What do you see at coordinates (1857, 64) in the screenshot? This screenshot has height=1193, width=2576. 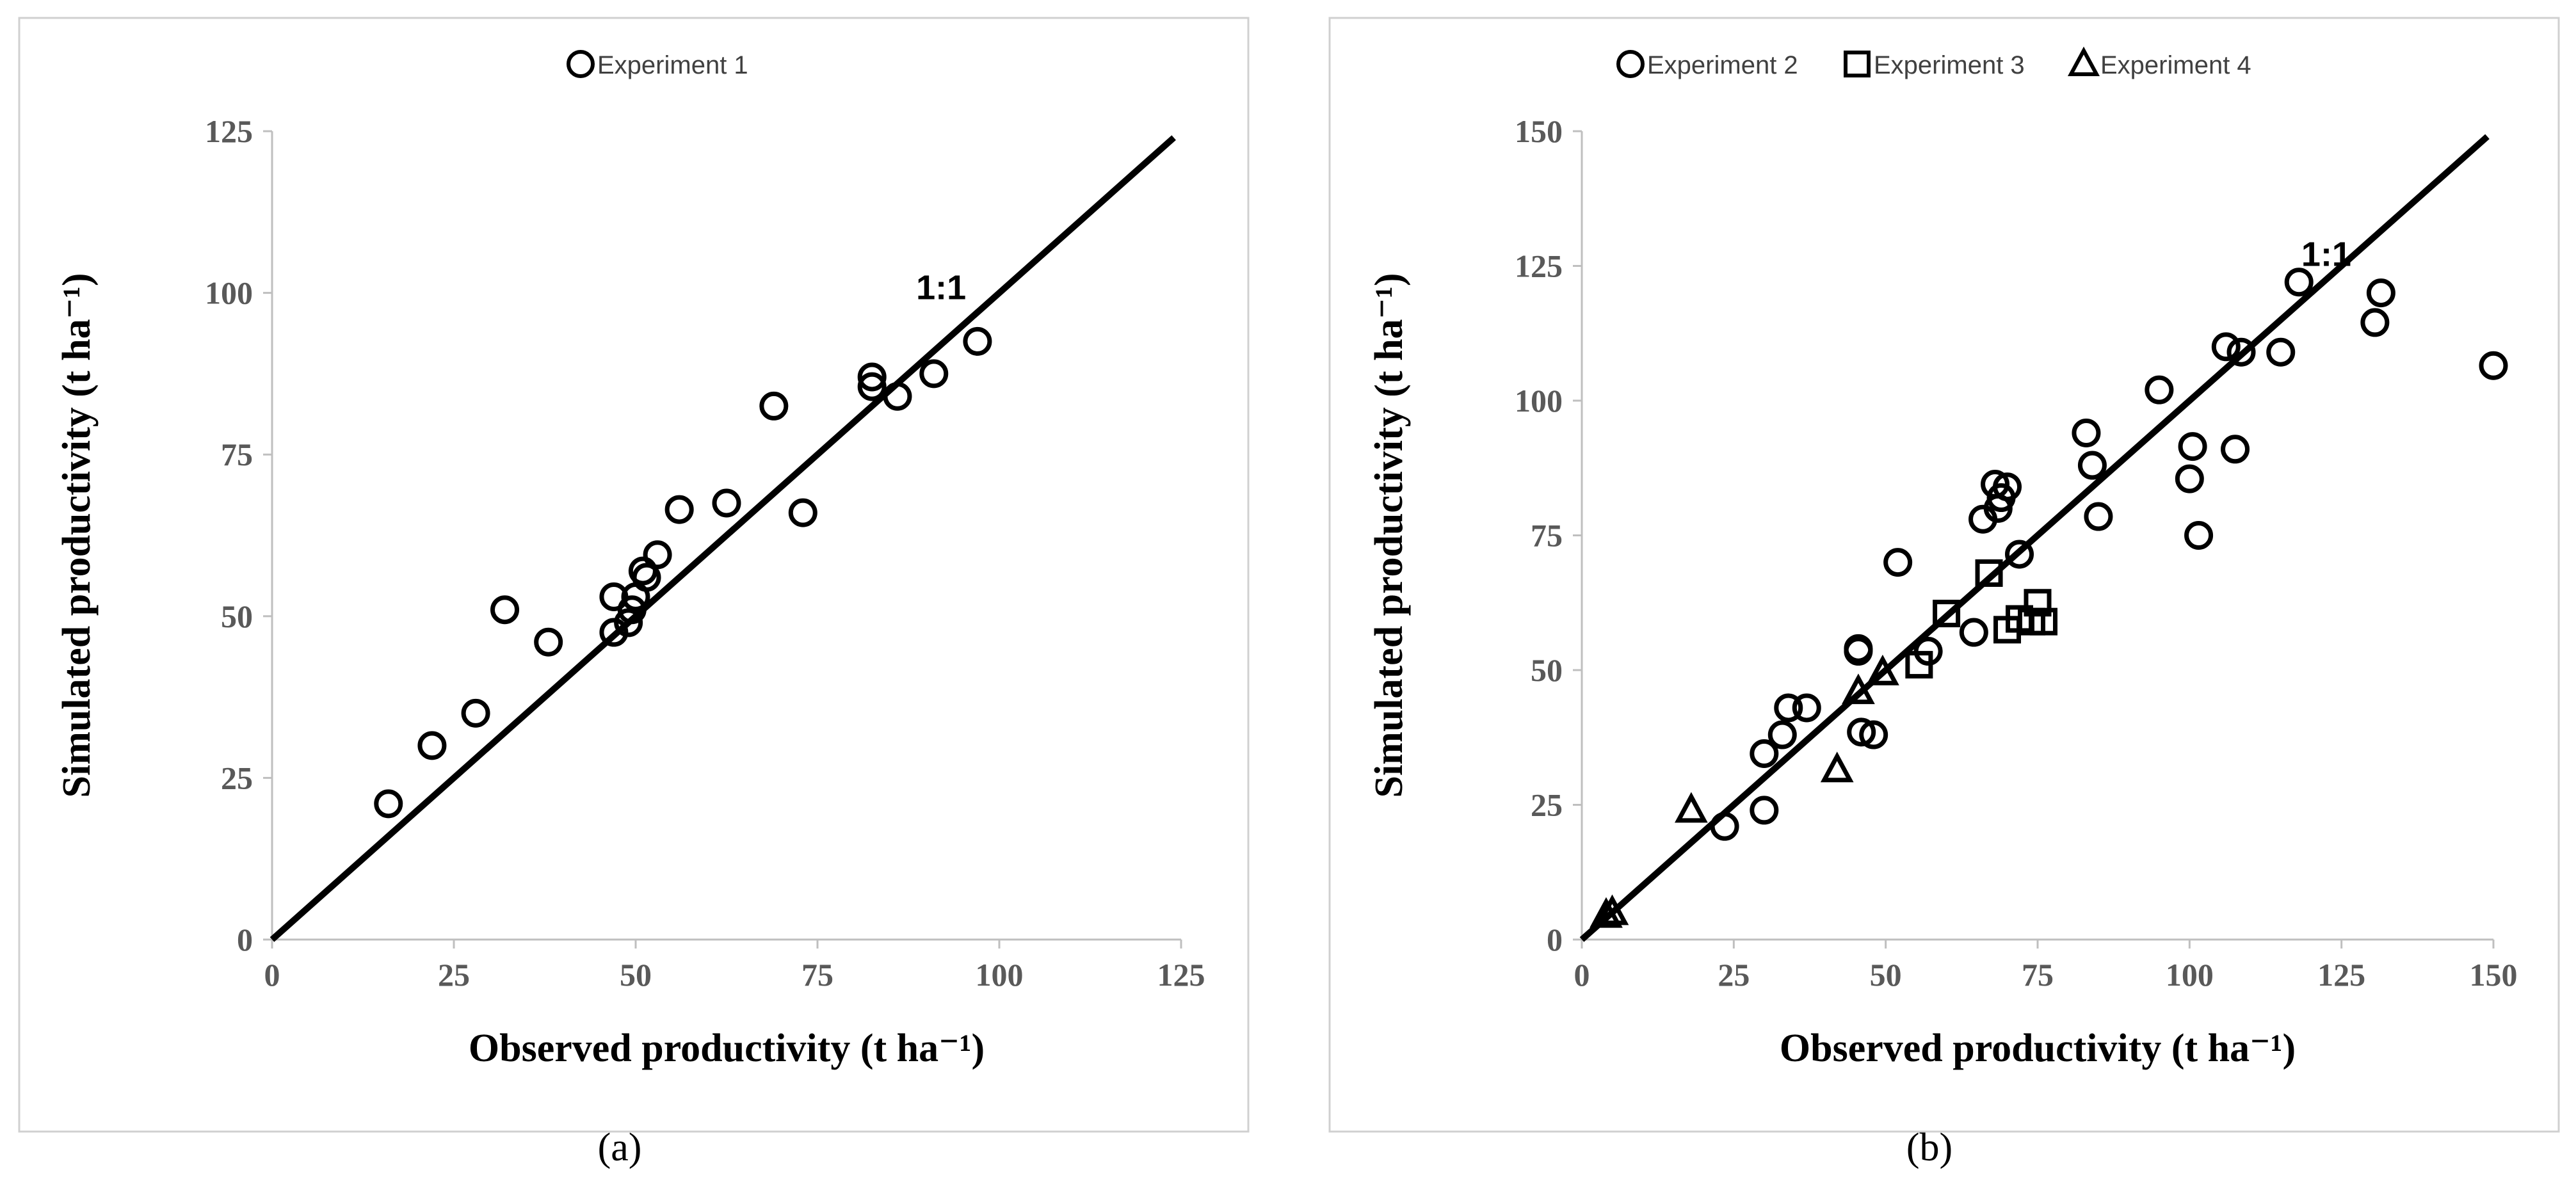 I see `legend-marker-square` at bounding box center [1857, 64].